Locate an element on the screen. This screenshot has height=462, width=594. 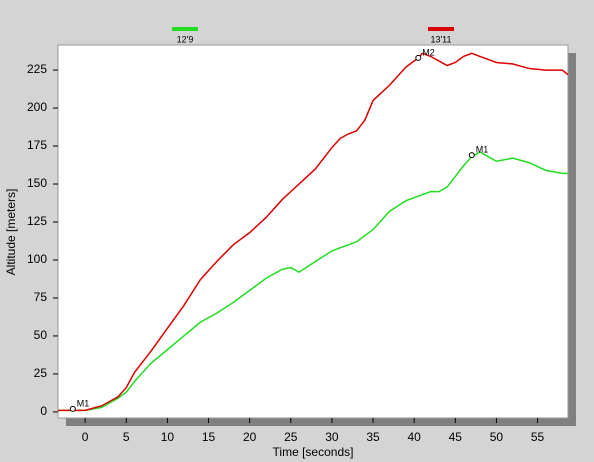
x-tick-label: 15 is located at coordinates (209, 437).